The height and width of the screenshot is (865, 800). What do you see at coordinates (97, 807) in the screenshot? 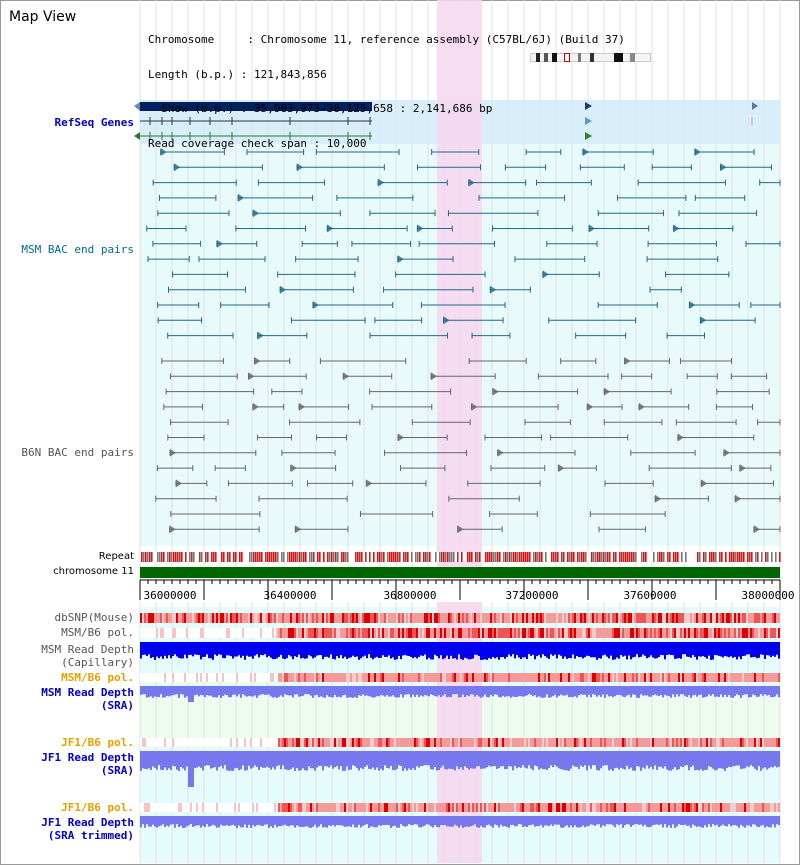
I see `jf1-b6-pol-2-label: JF1/B6 pol.` at bounding box center [97, 807].